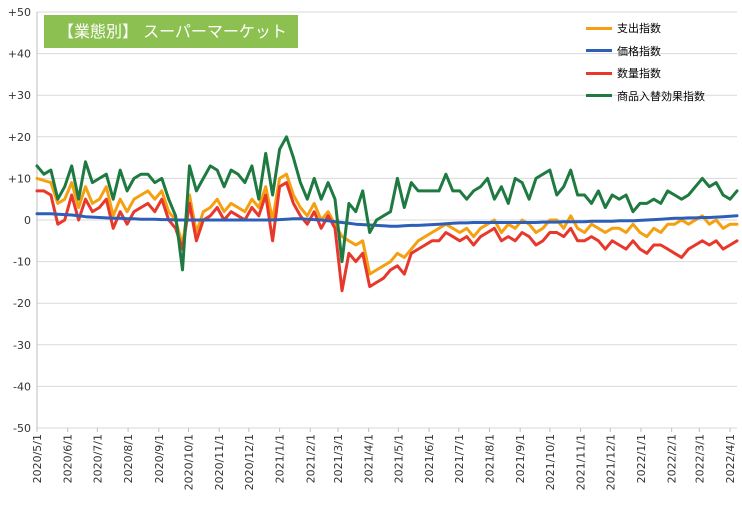 Image resolution: width=742 pixels, height=509 pixels. What do you see at coordinates (128, 458) in the screenshot?
I see `x-tick-label: 2020/8/1` at bounding box center [128, 458].